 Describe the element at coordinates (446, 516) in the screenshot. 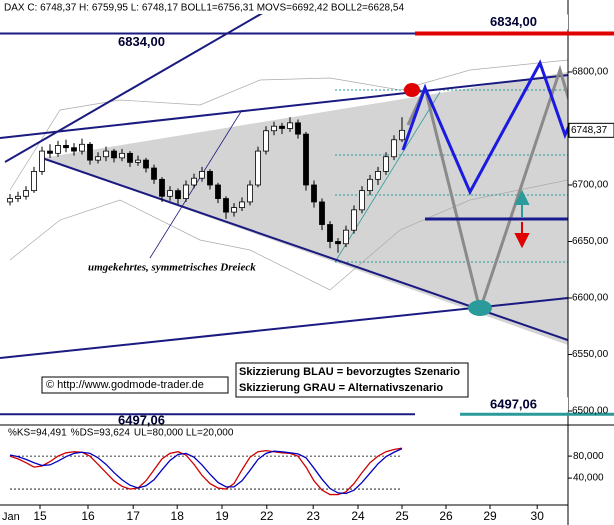

I see `x-tick-label: 26` at that location.